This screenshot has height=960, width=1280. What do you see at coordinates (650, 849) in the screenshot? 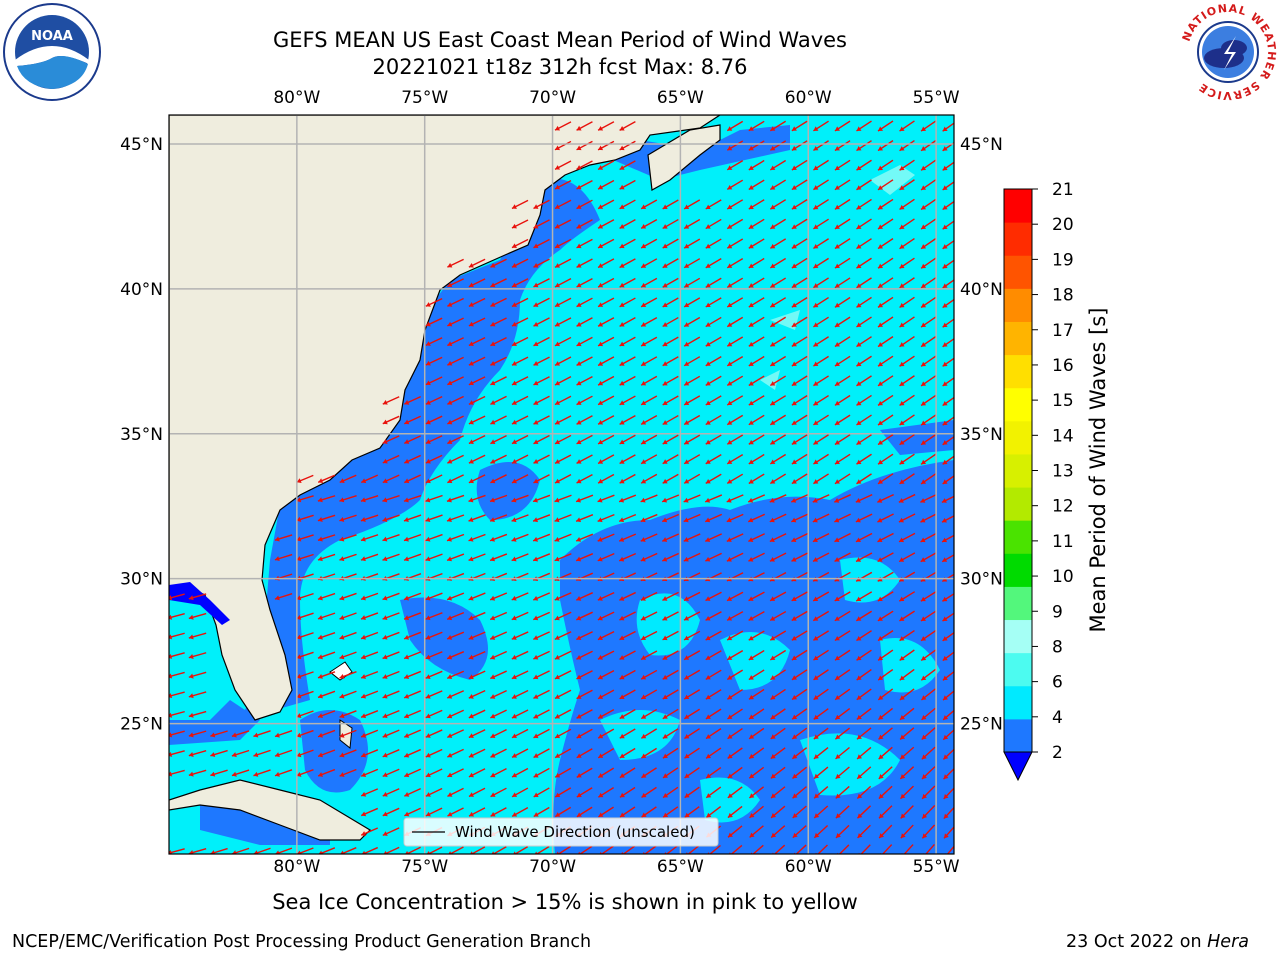
I see `arrow-shaft` at bounding box center [650, 849].